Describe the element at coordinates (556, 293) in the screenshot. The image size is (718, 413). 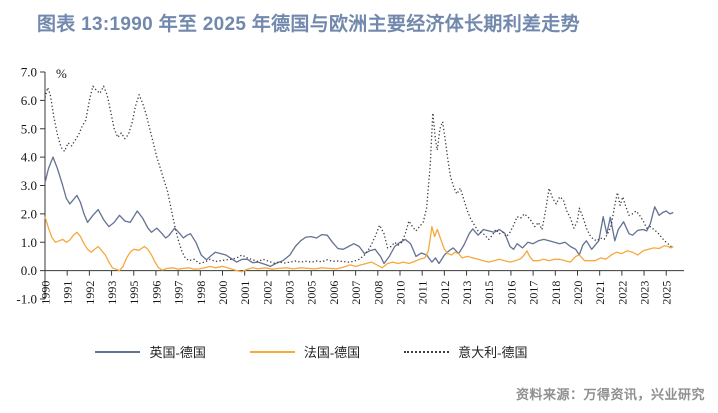
I see `svg-text: 2018` at that location.